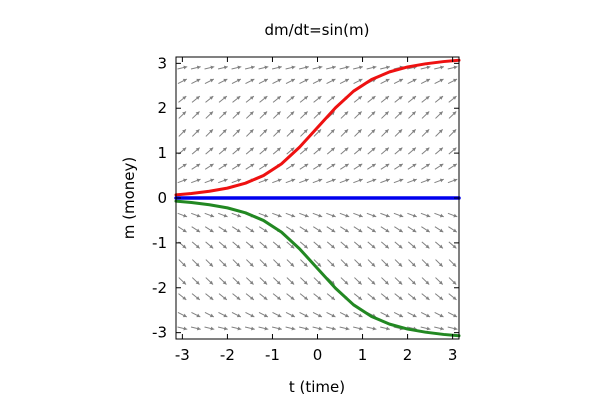  Describe the element at coordinates (159, 288) in the screenshot. I see `y-tick-label: -2` at that location.